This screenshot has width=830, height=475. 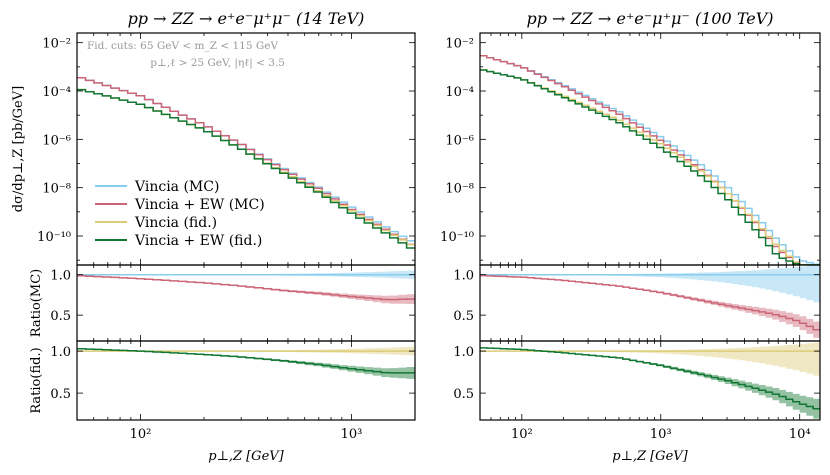 I want to click on x-tick-label: 10⁴, so click(x=800, y=434).